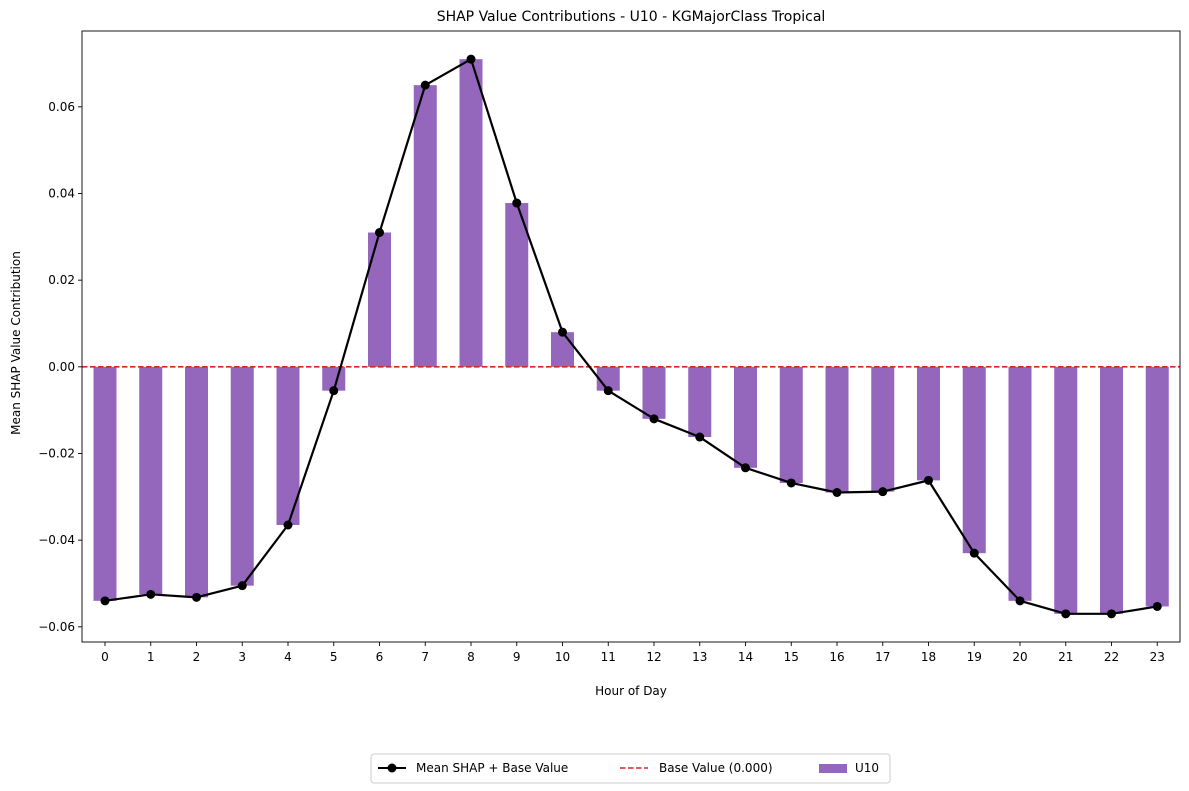 This screenshot has height=791, width=1189. I want to click on x-tick-label: 9, so click(517, 657).